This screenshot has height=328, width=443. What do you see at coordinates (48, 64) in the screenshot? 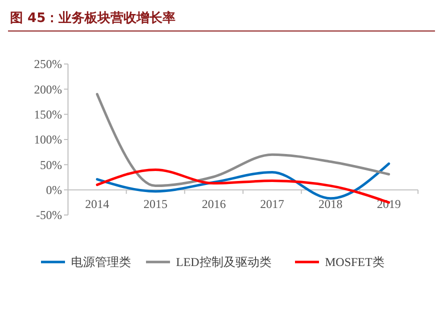
I see `y-tick-label: 250%` at bounding box center [48, 64].